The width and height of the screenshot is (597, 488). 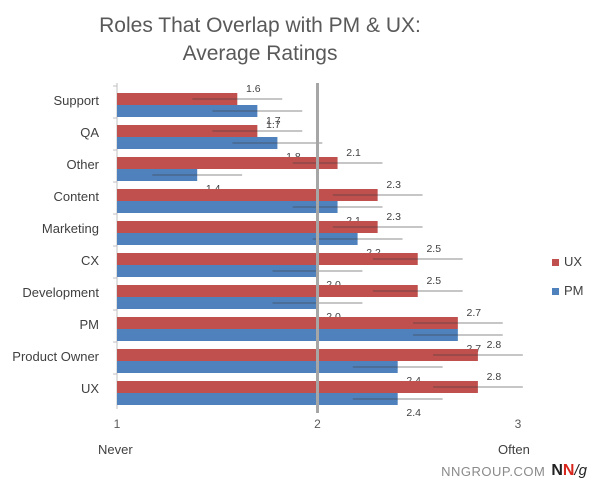 I want to click on x-tick-label-3: 3, so click(x=518, y=424).